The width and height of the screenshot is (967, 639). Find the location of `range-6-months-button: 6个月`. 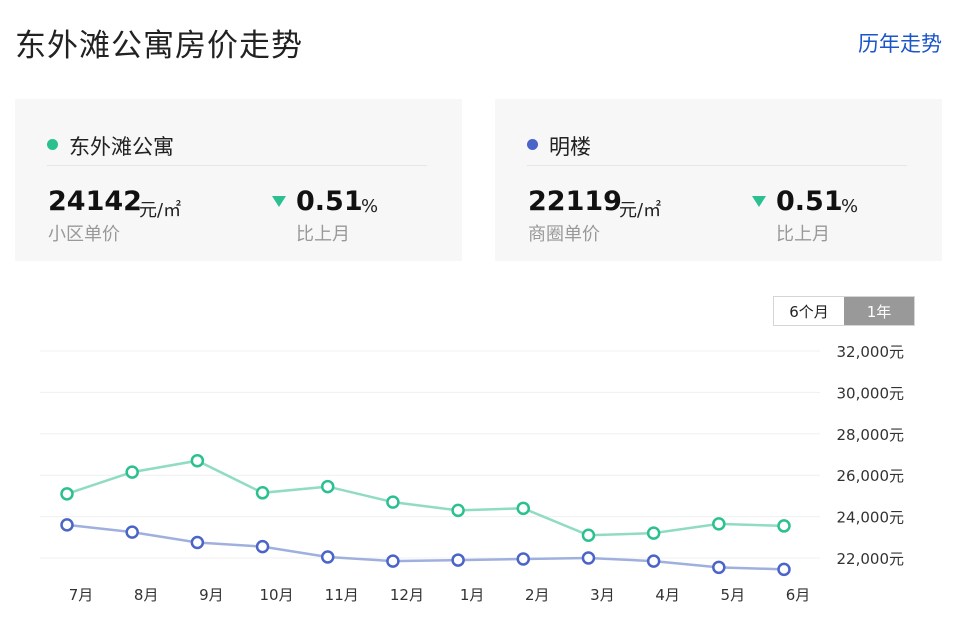

range-6-months-button: 6个月 is located at coordinates (809, 311).